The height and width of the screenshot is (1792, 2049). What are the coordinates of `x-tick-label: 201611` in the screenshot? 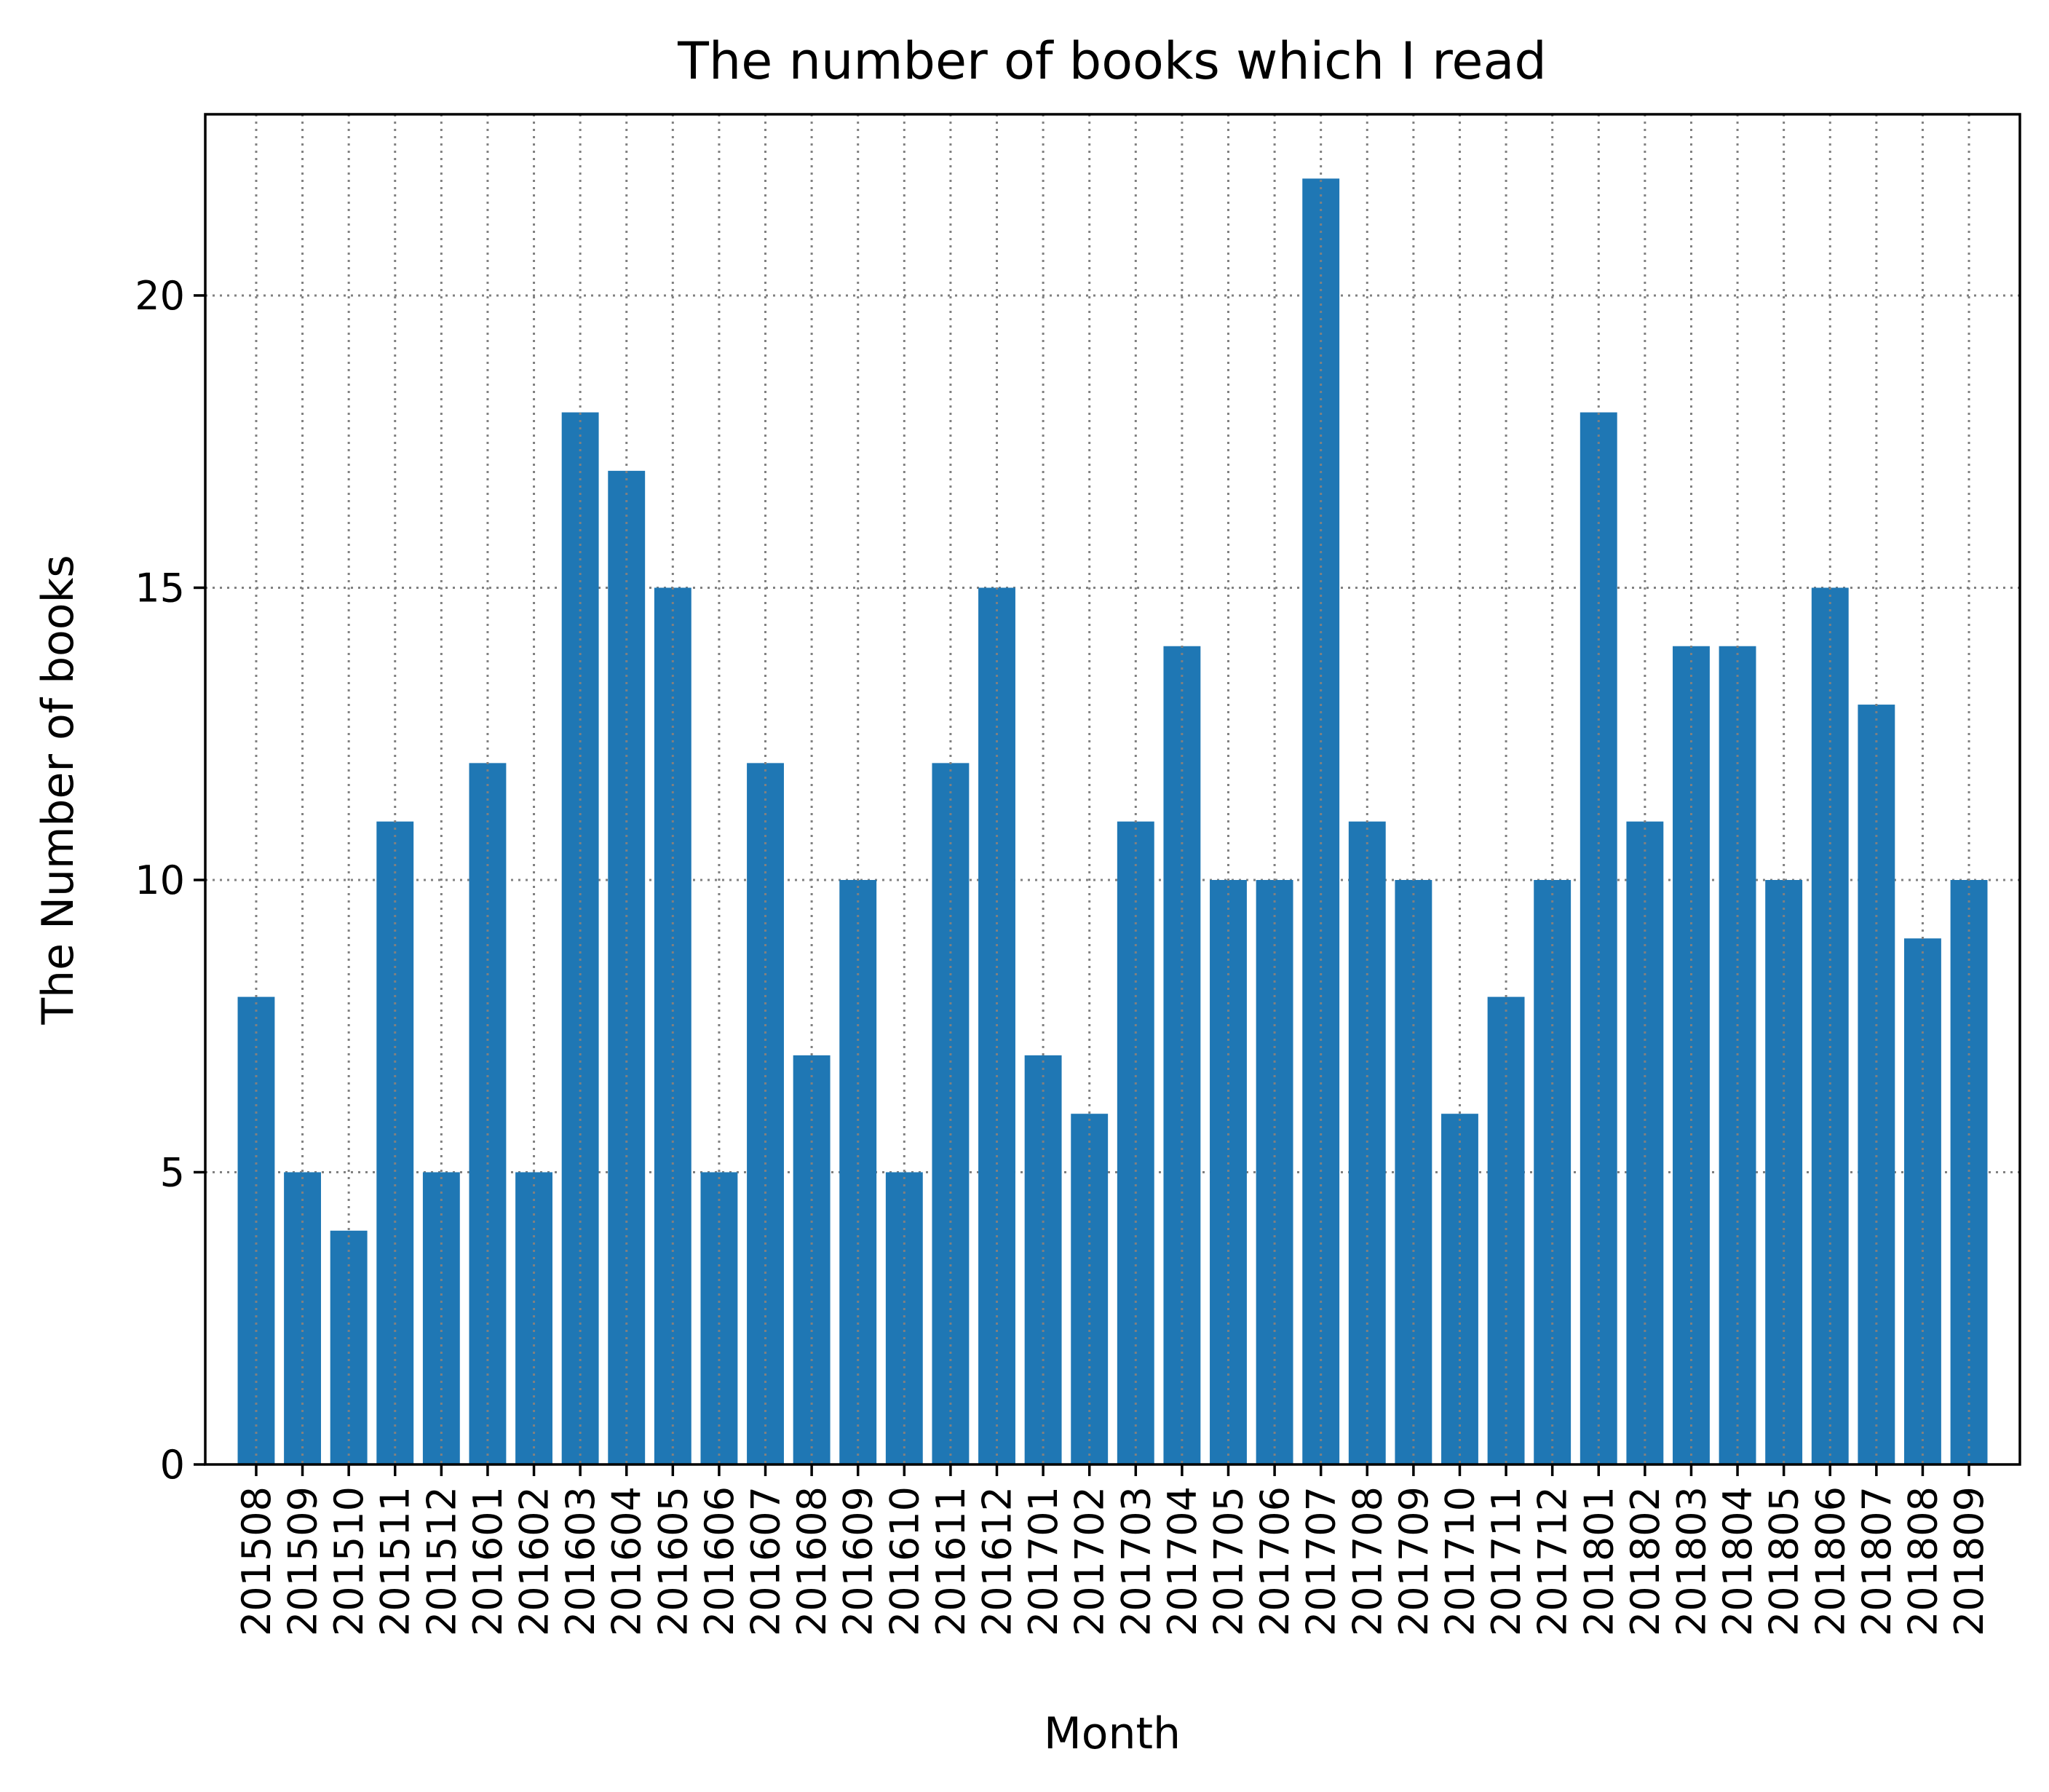 It's located at (951, 1561).